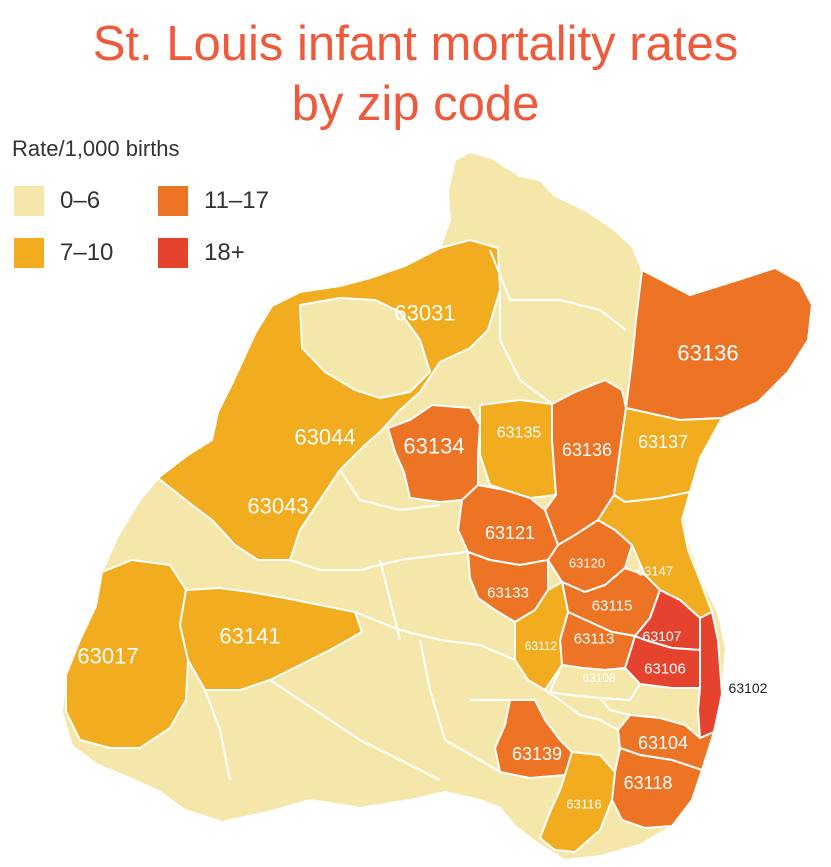 This screenshot has width=831, height=867. Describe the element at coordinates (415, 104) in the screenshot. I see `title-line-2: by zip code` at that location.